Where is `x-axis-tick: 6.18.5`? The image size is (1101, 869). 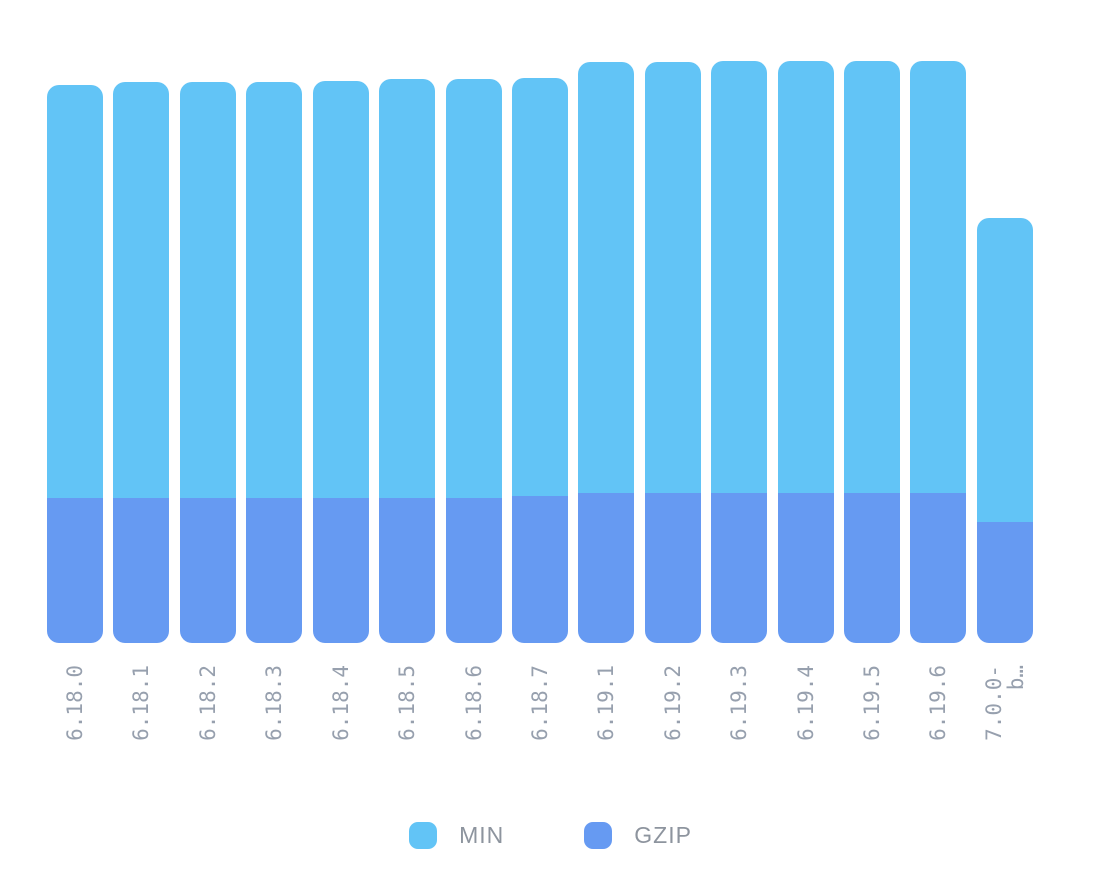 x-axis-tick: 6.18.5 is located at coordinates (407, 740).